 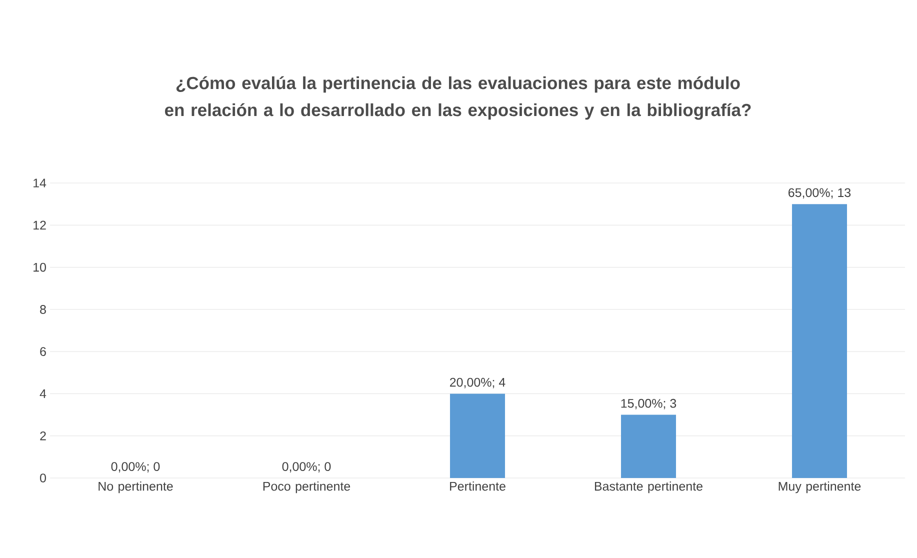 I want to click on x-tick-label: Poco pertinente, so click(x=306, y=488).